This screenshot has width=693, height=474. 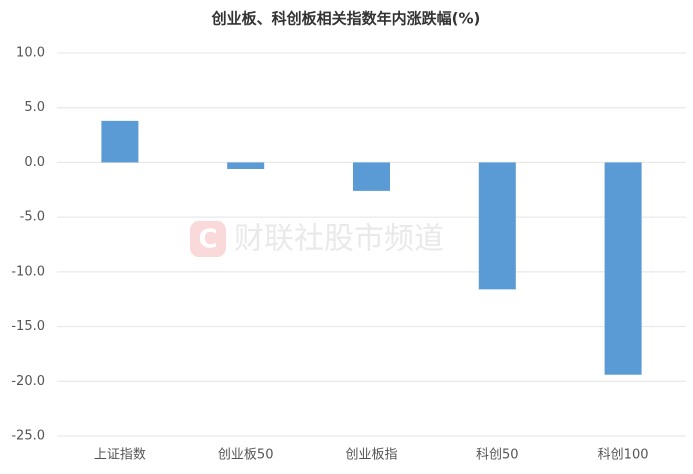 What do you see at coordinates (34, 107) in the screenshot?
I see `y-tick-label: 5.0` at bounding box center [34, 107].